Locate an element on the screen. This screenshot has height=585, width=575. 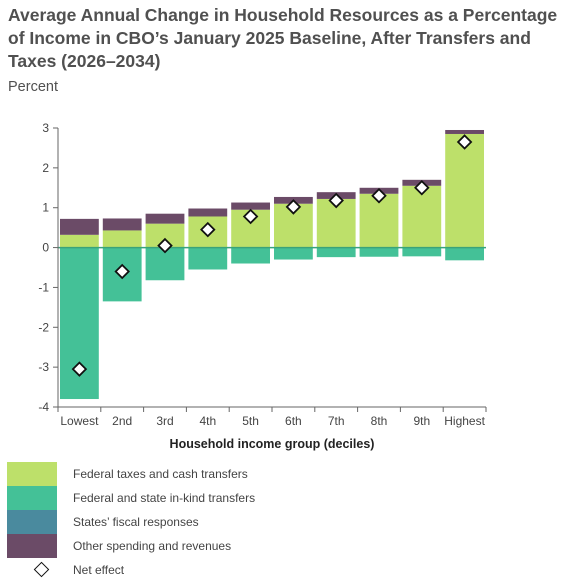
legend-label-in-kind: Federal and state in-kind transfers is located at coordinates (164, 498).